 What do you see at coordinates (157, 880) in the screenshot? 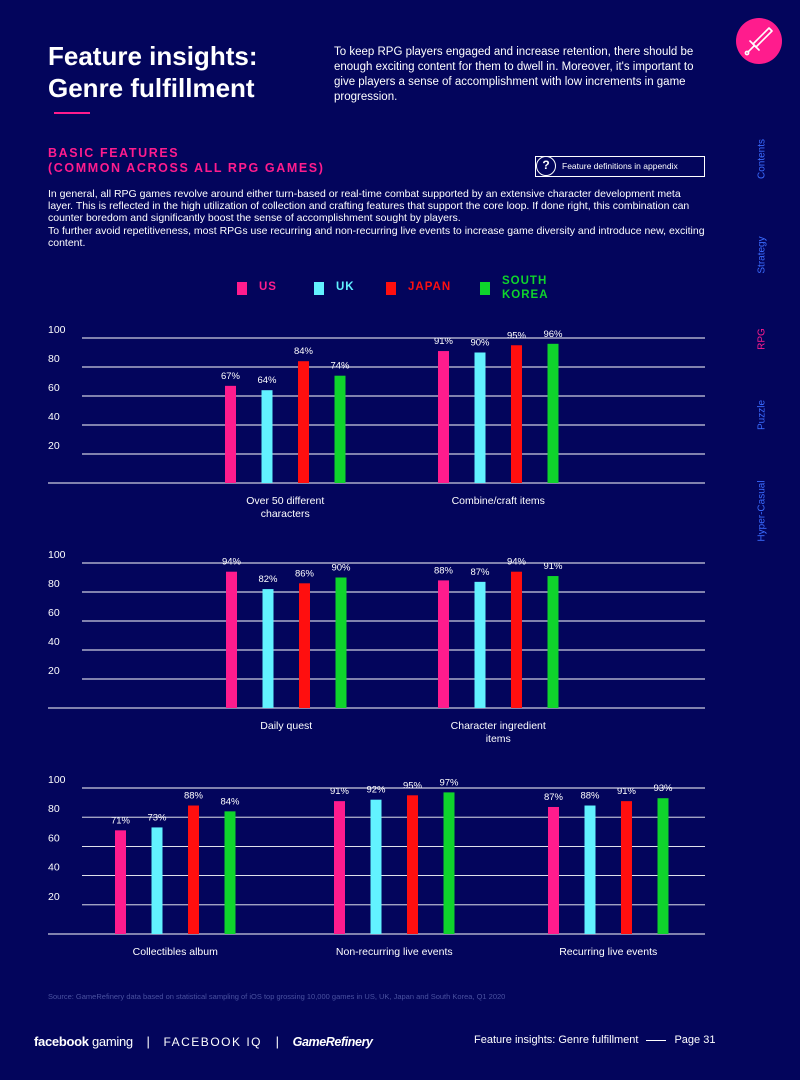
I see `bar-uk-collectibles-album` at bounding box center [157, 880].